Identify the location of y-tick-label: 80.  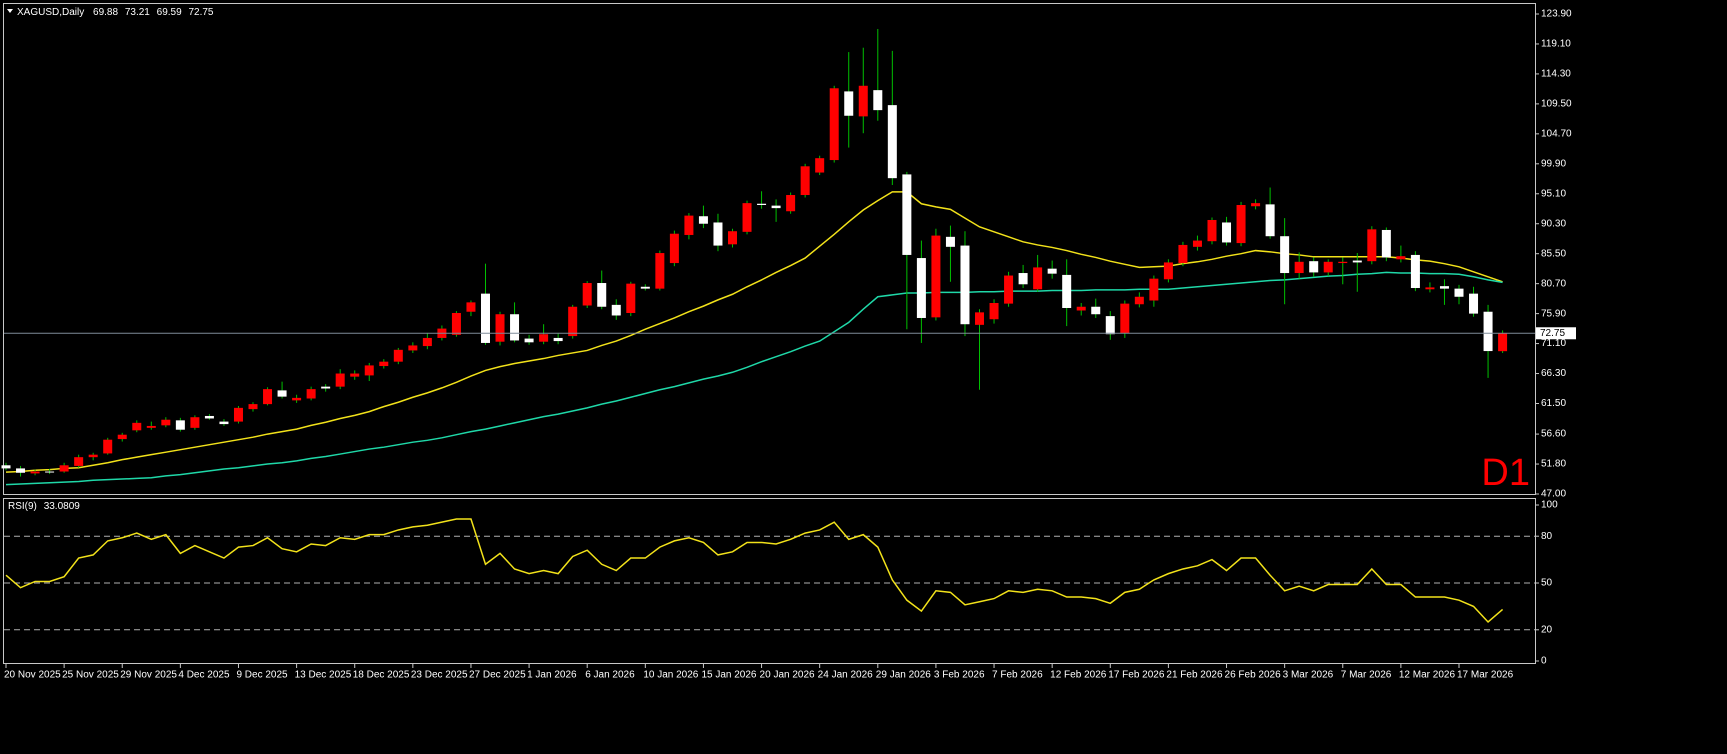
(1547, 536).